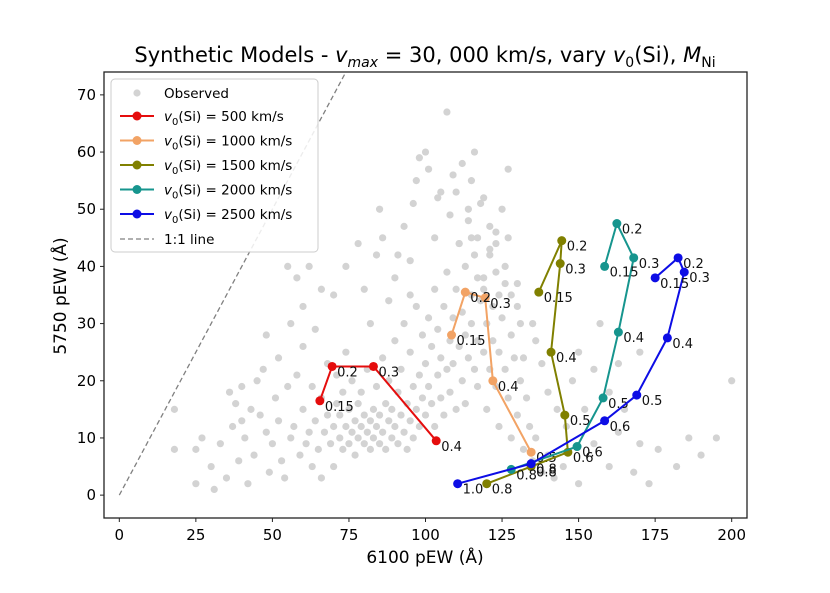 This screenshot has width=830, height=593. What do you see at coordinates (339, 407) in the screenshot?
I see `point-label: 0.15` at bounding box center [339, 407].